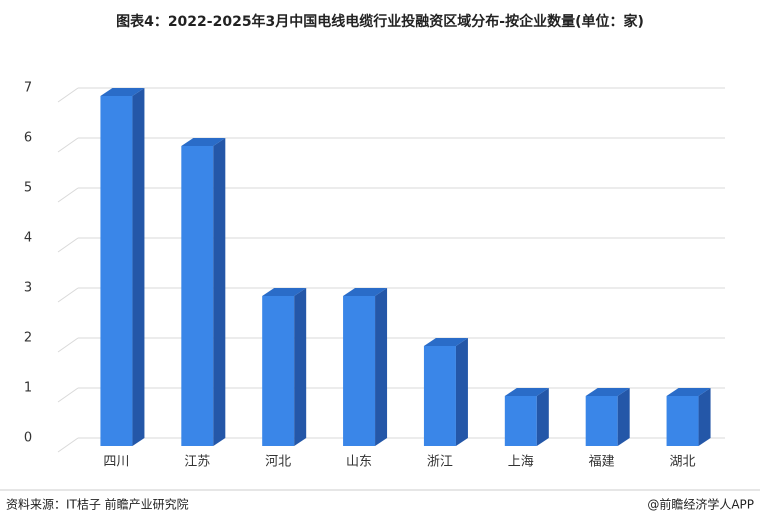  Describe the element at coordinates (28, 88) in the screenshot. I see `y-tick-label: 7` at that location.